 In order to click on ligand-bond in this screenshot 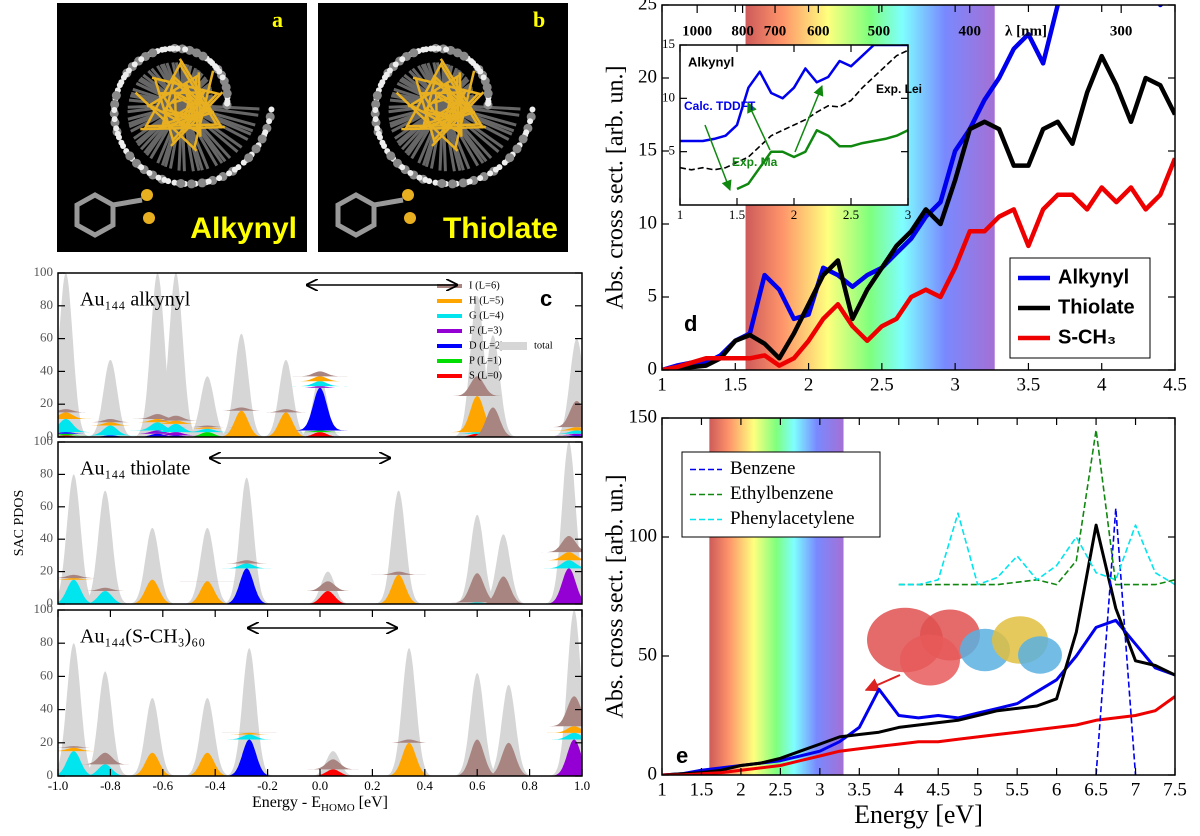, I will do `click(388, 202)`.